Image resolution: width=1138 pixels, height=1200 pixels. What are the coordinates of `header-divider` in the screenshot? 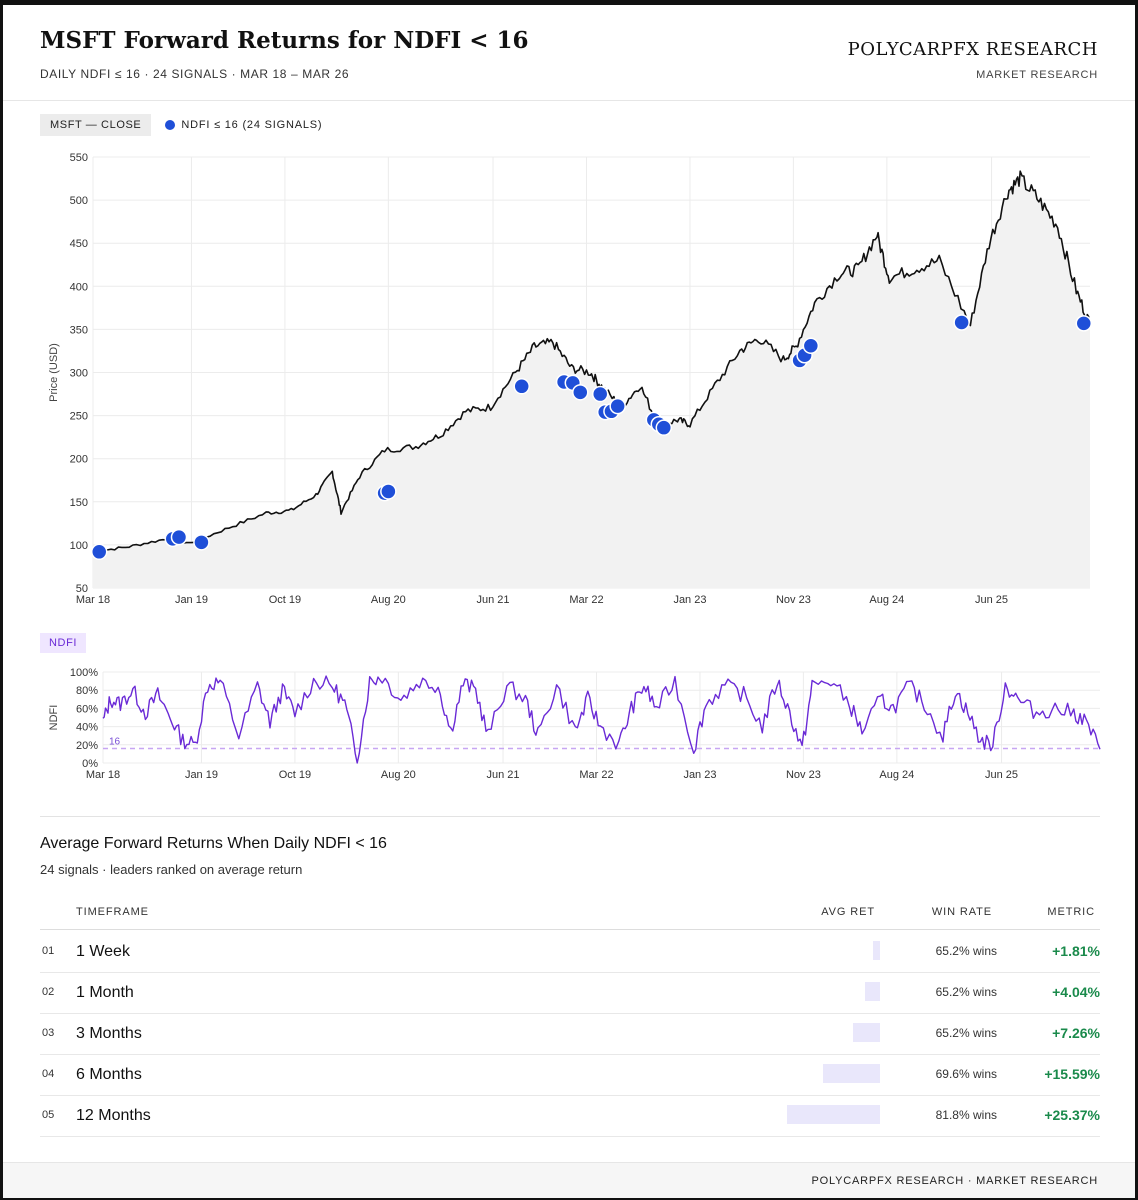 It's located at (569, 100).